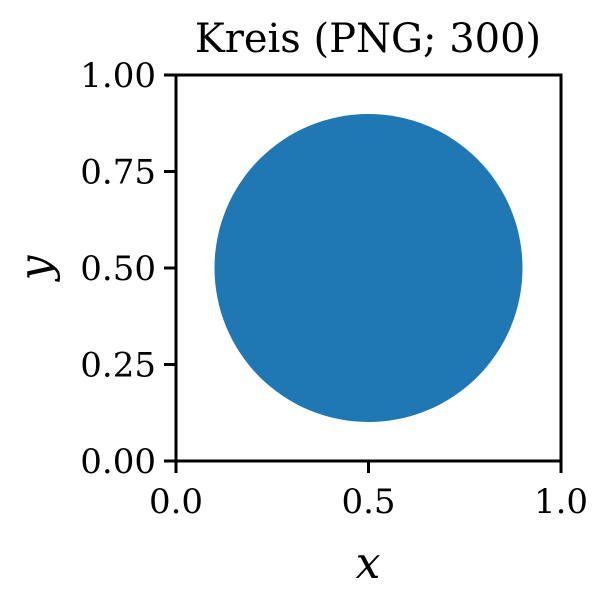  I want to click on x-axis: 0.0 0.5 1.0, so click(368, 491).